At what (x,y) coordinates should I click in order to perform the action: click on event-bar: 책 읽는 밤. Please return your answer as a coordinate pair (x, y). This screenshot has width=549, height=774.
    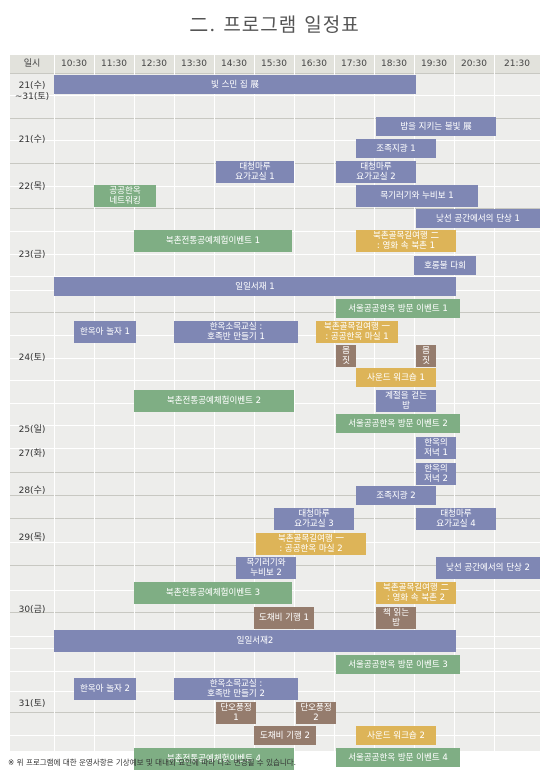
    Looking at the image, I should click on (396, 618).